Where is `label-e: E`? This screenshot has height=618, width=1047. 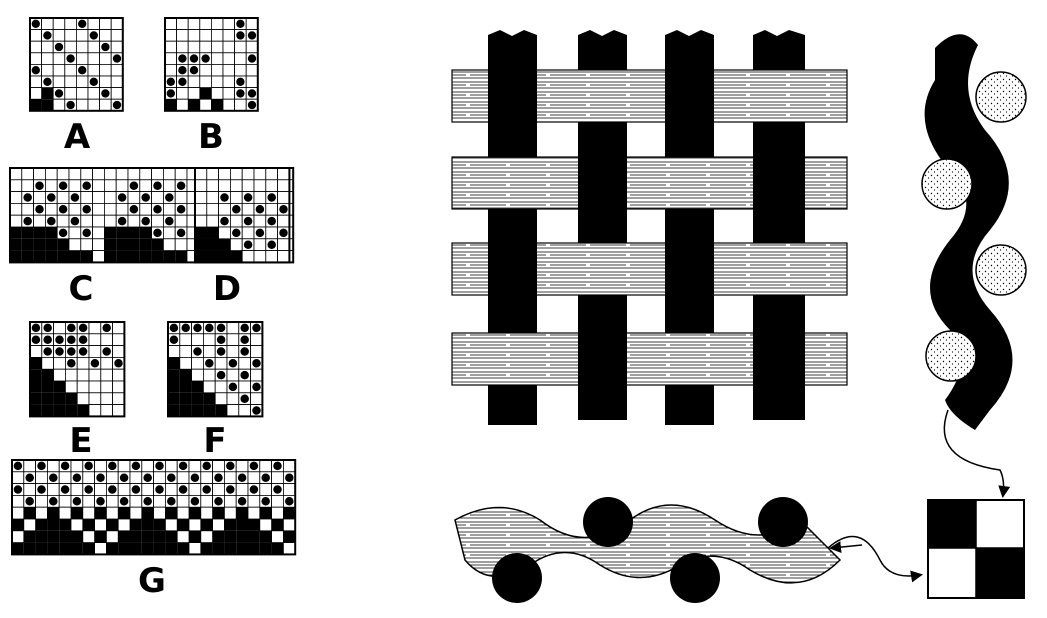
label-e: E is located at coordinates (81, 441).